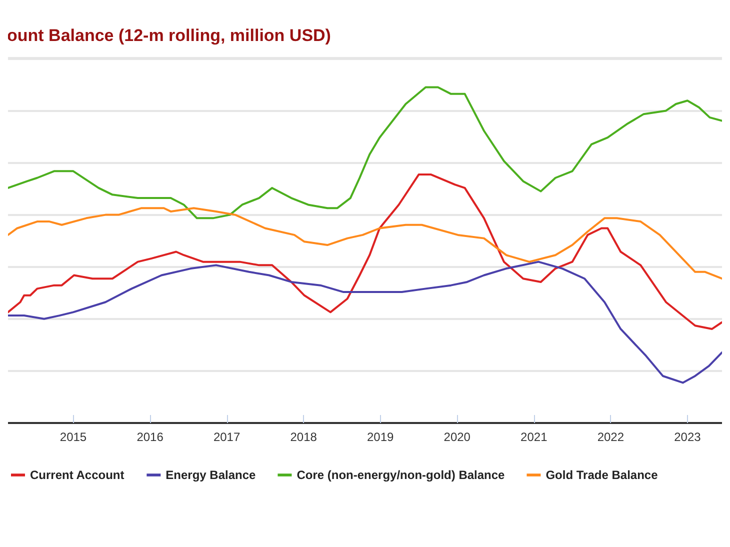 Image resolution: width=730 pixels, height=547 pixels. Describe the element at coordinates (688, 437) in the screenshot. I see `x-tick-label: 2023` at that location.